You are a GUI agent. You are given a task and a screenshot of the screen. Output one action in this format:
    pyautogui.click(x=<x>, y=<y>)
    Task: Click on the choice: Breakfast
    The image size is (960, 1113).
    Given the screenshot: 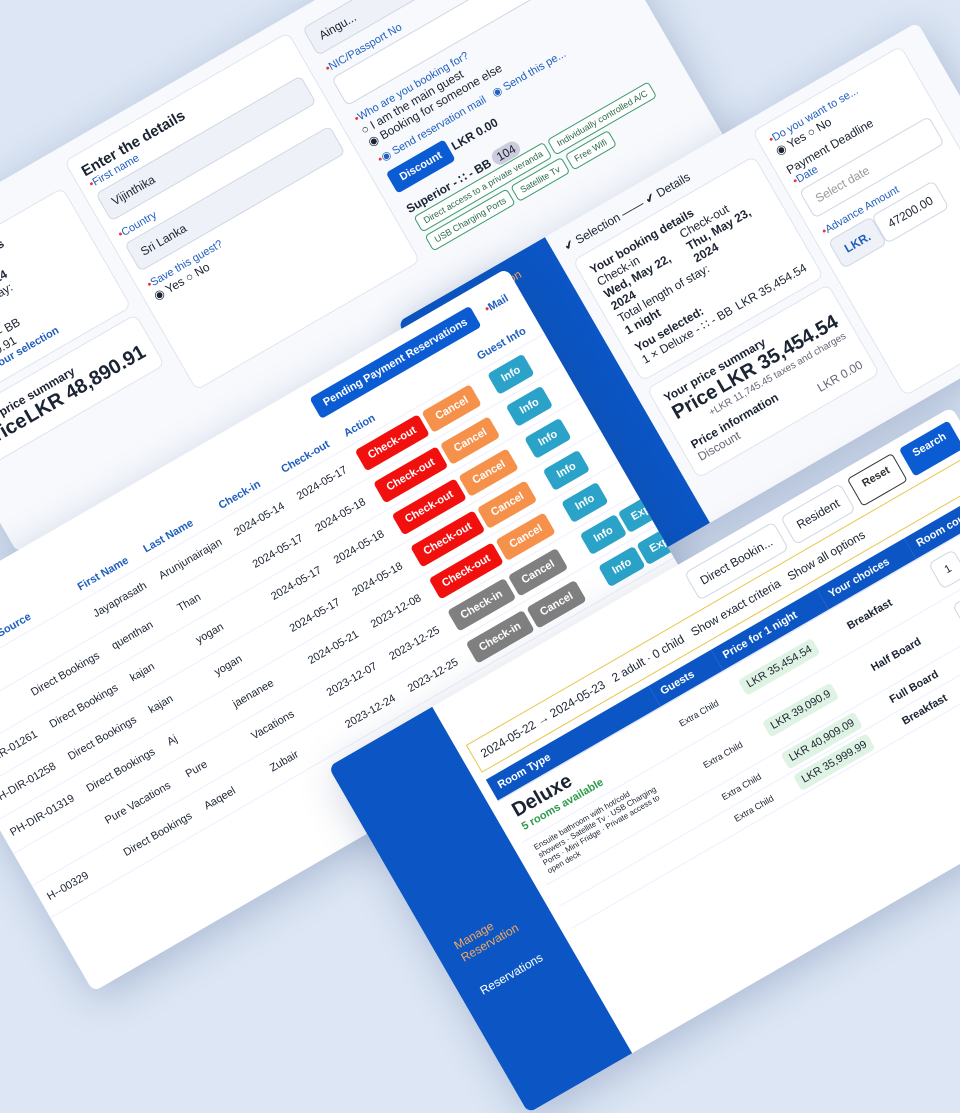 What is the action you would take?
    pyautogui.click(x=869, y=614)
    